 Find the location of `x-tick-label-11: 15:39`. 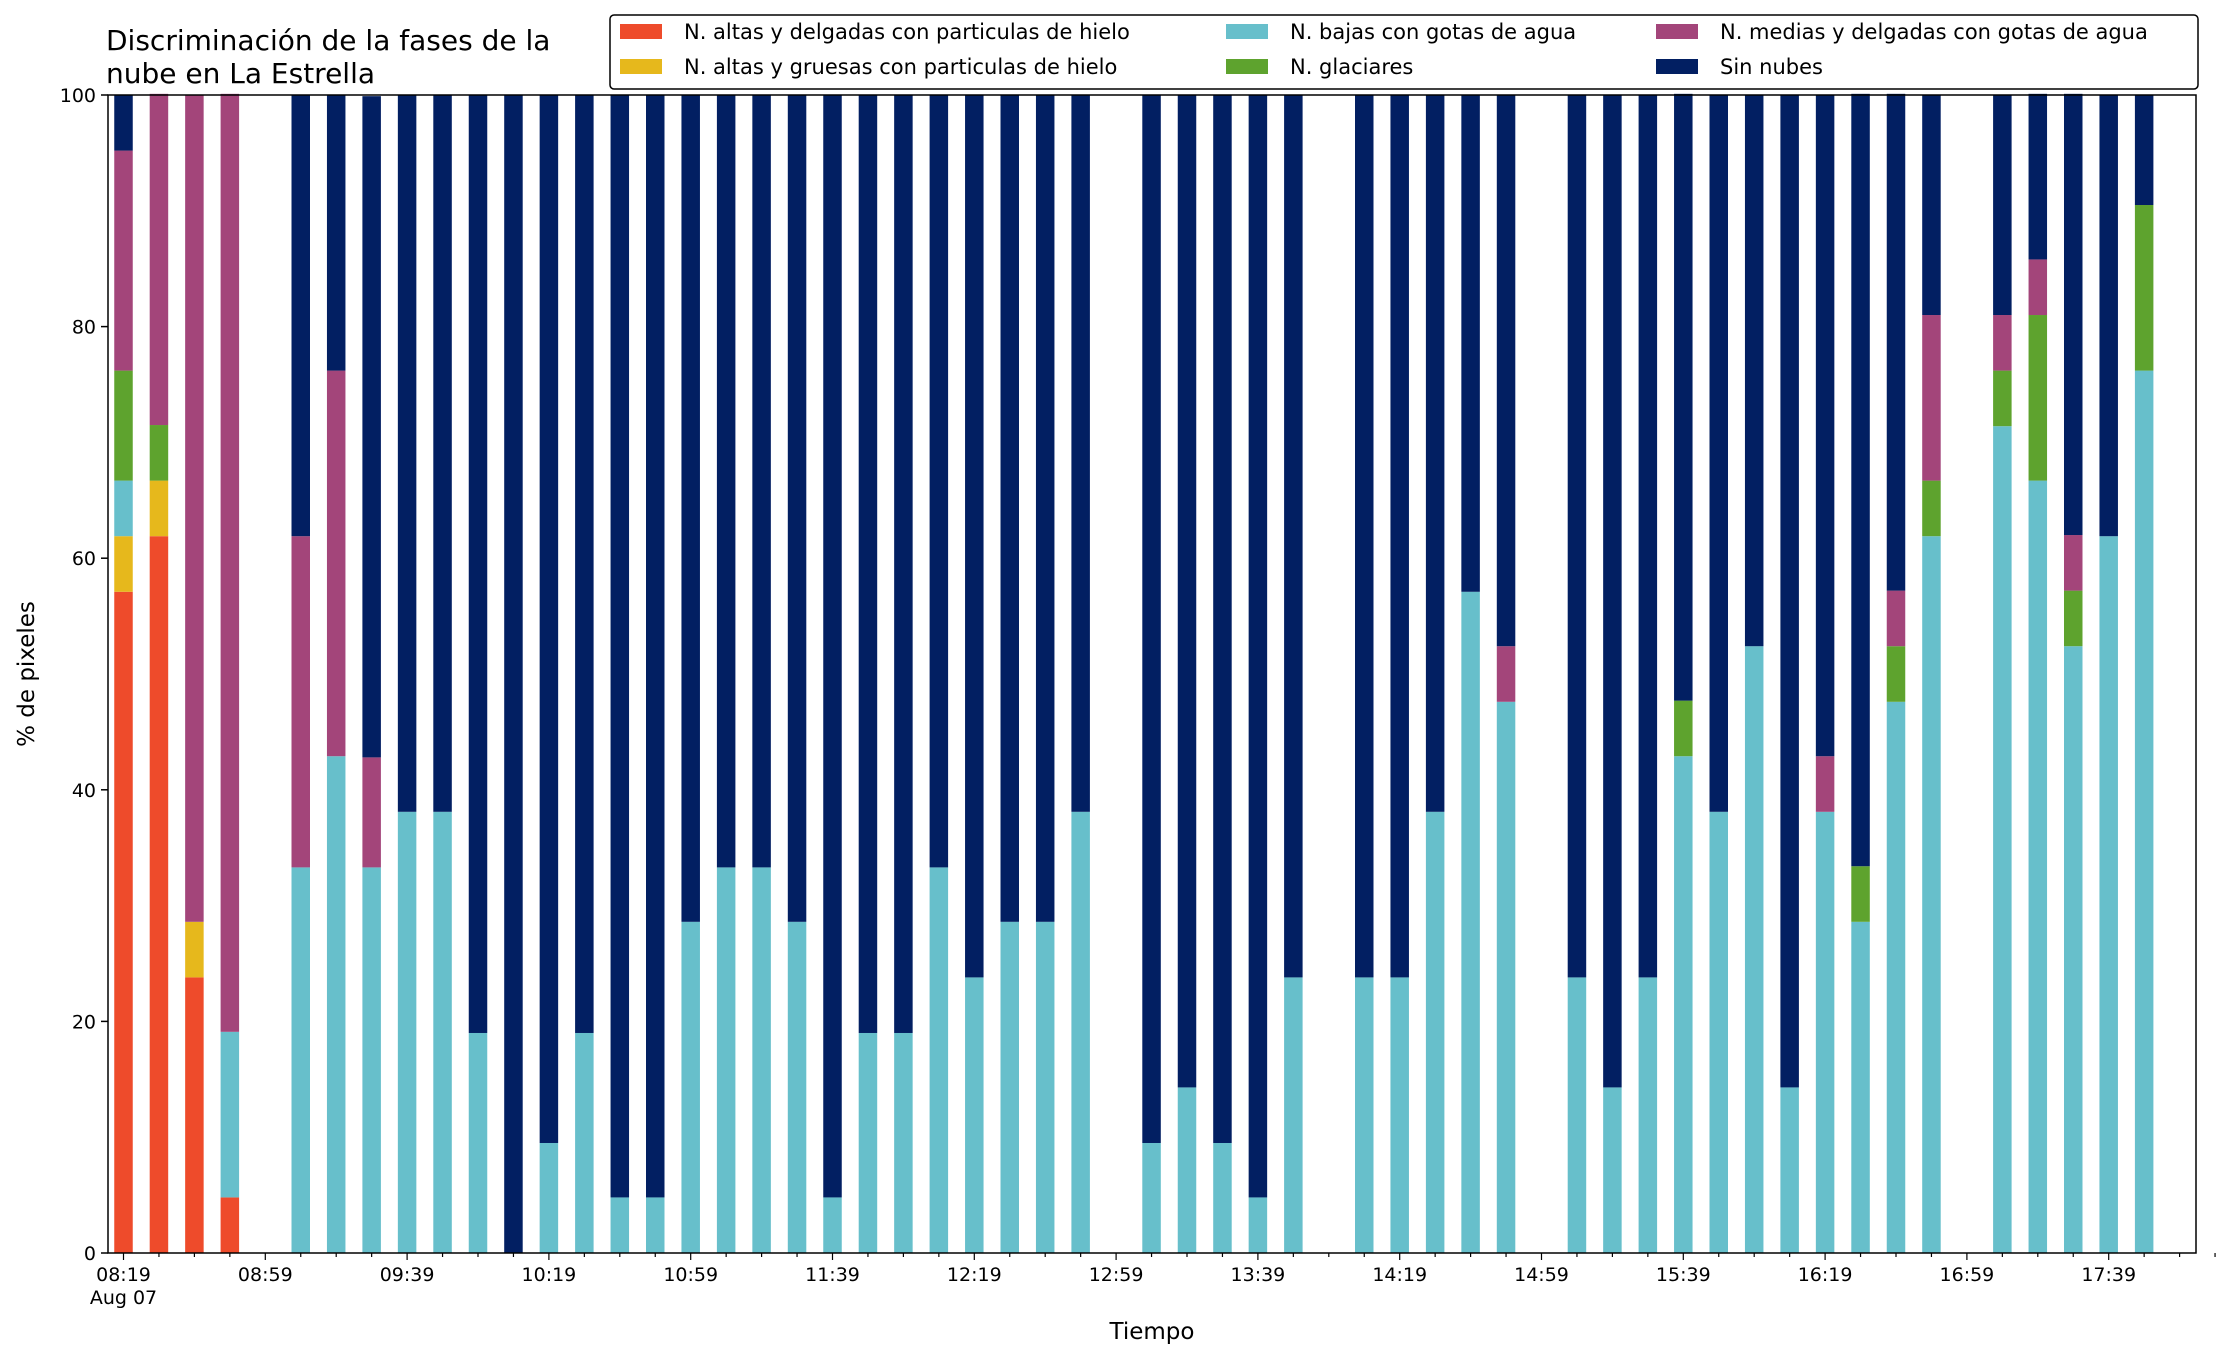

x-tick-label-11: 15:39 is located at coordinates (1683, 1275).